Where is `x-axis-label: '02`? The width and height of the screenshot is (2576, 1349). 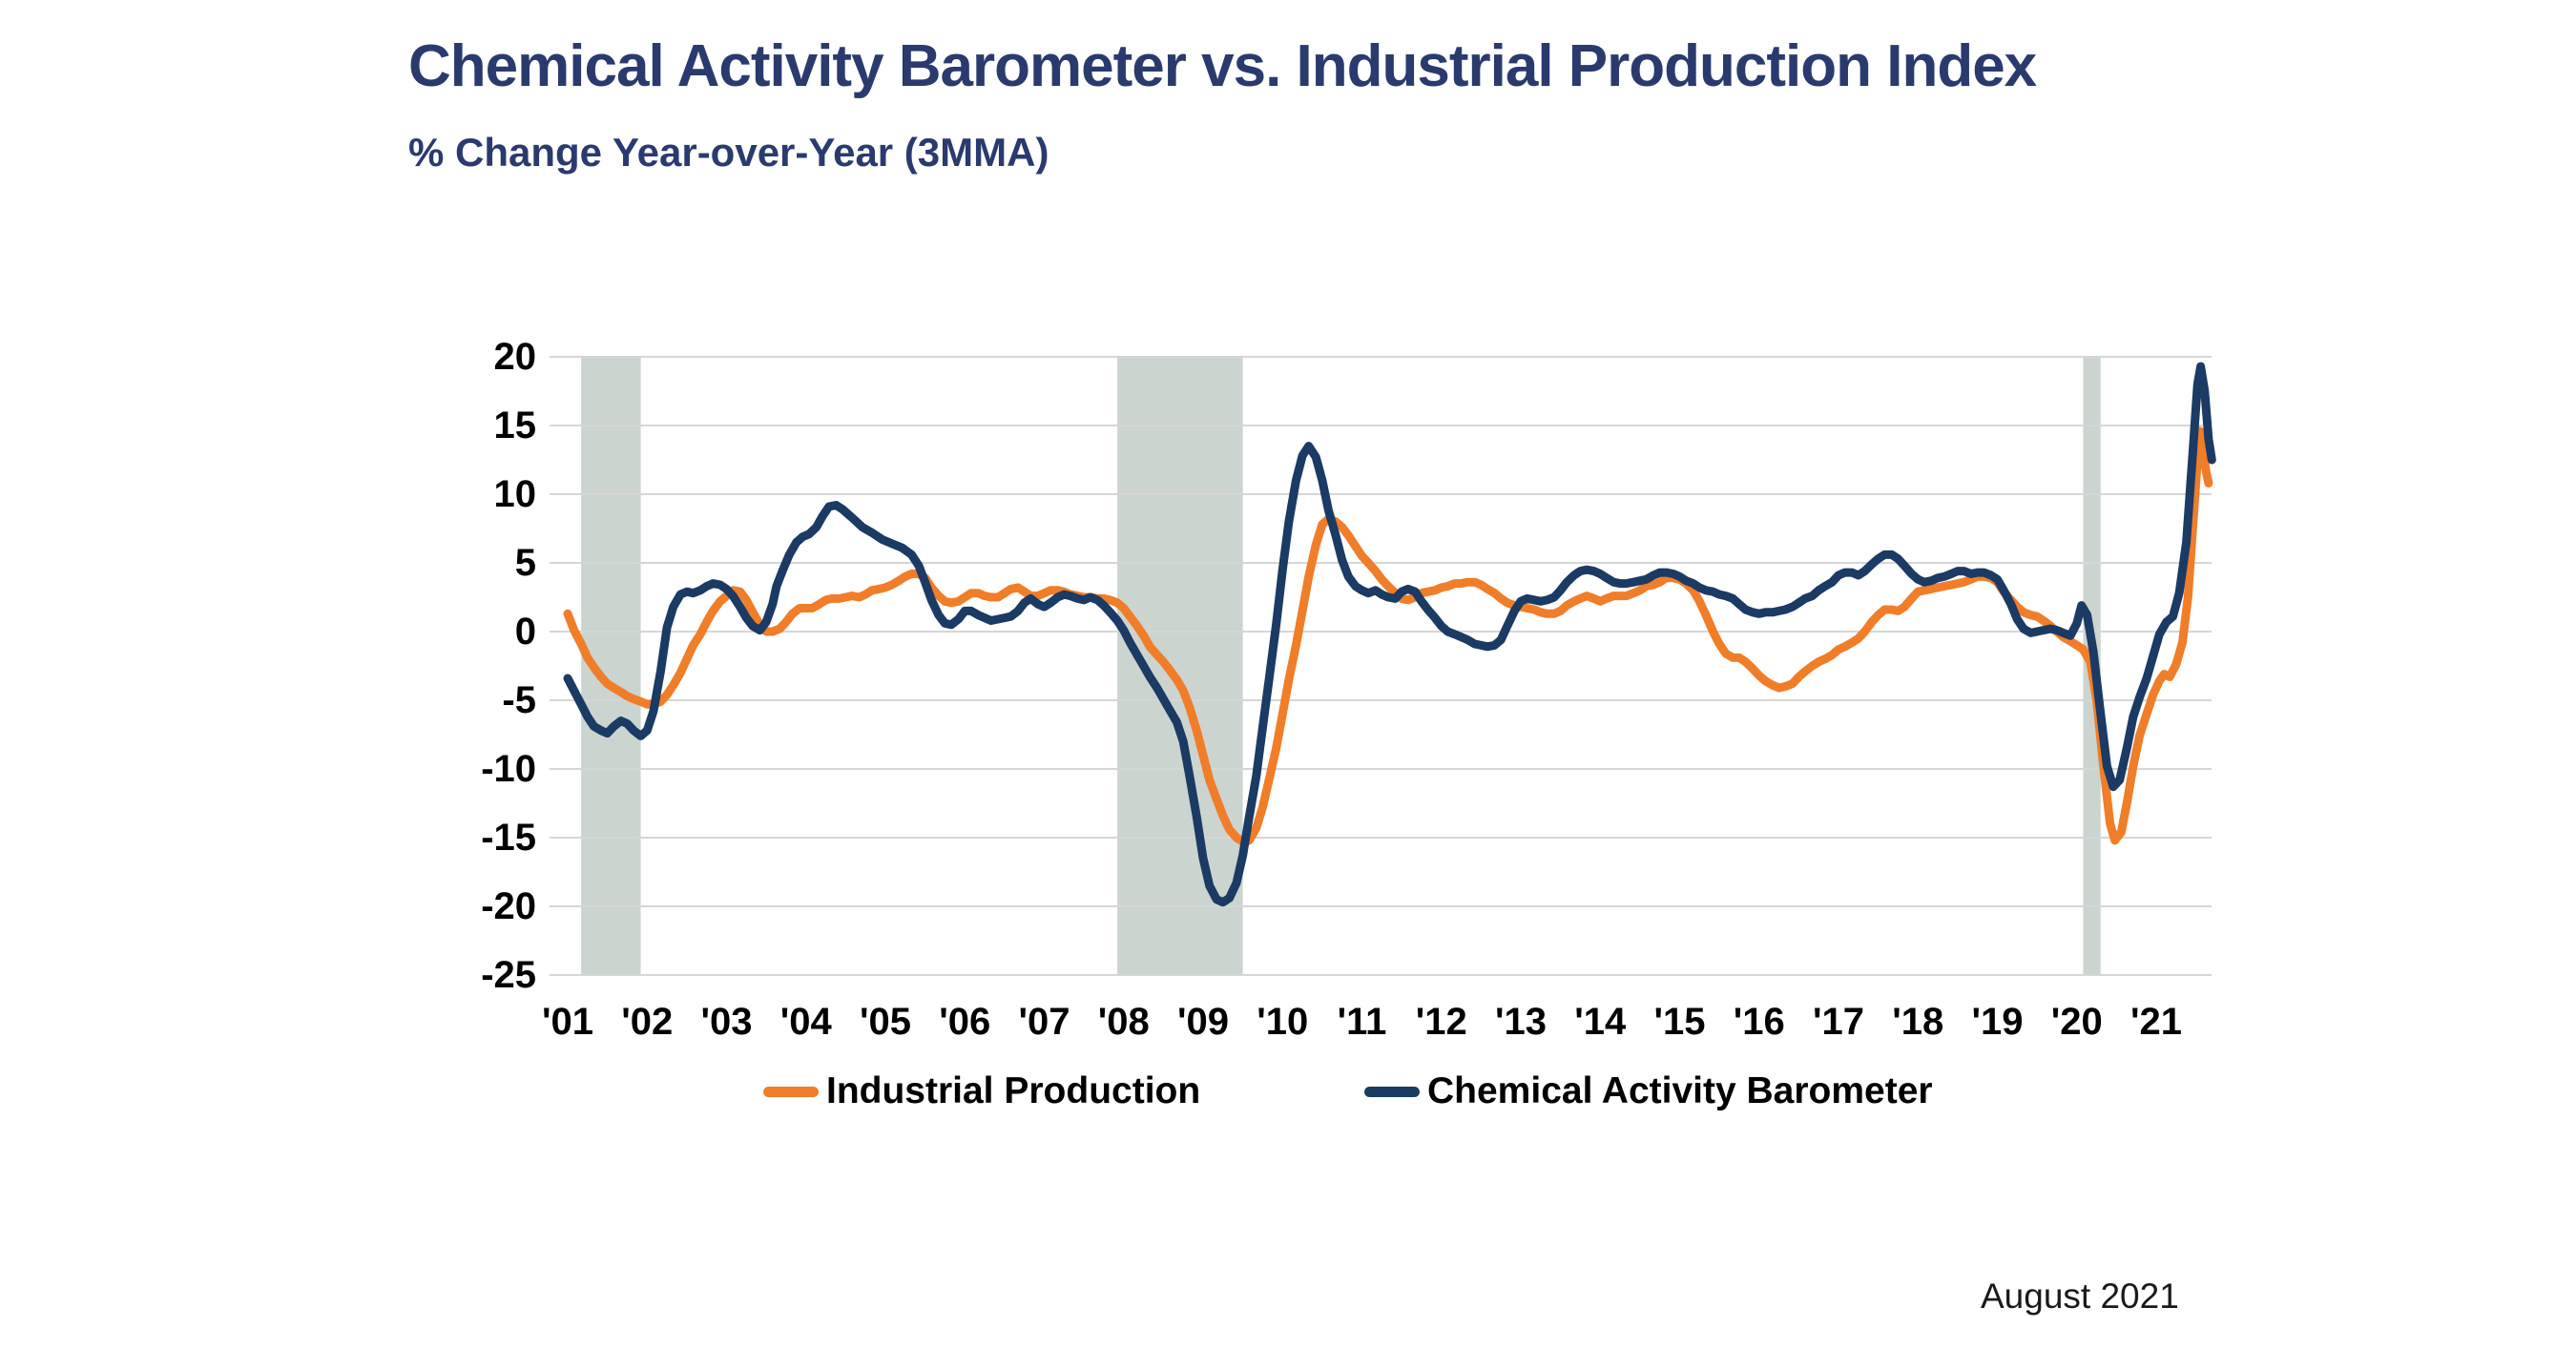 x-axis-label: '02 is located at coordinates (647, 1022).